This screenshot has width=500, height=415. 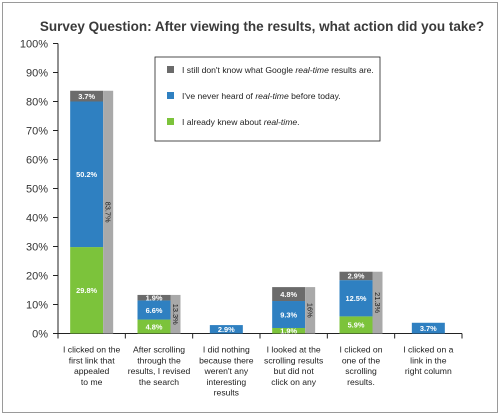 I want to click on y-axis: 0% 10% 20% 30% 40% 50% 60% 70% 80% 90% 100%, so click(x=39, y=190).